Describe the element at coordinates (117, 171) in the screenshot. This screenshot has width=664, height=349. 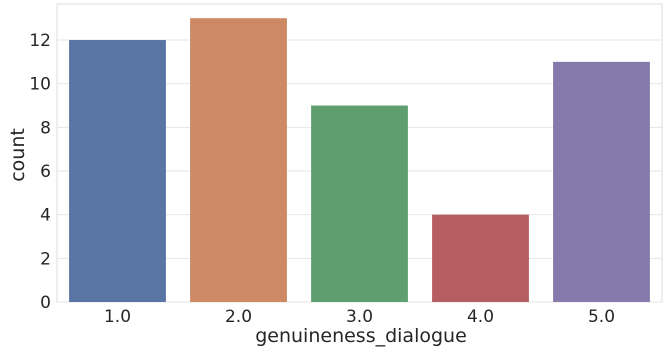
I see `bar-1.0` at that location.